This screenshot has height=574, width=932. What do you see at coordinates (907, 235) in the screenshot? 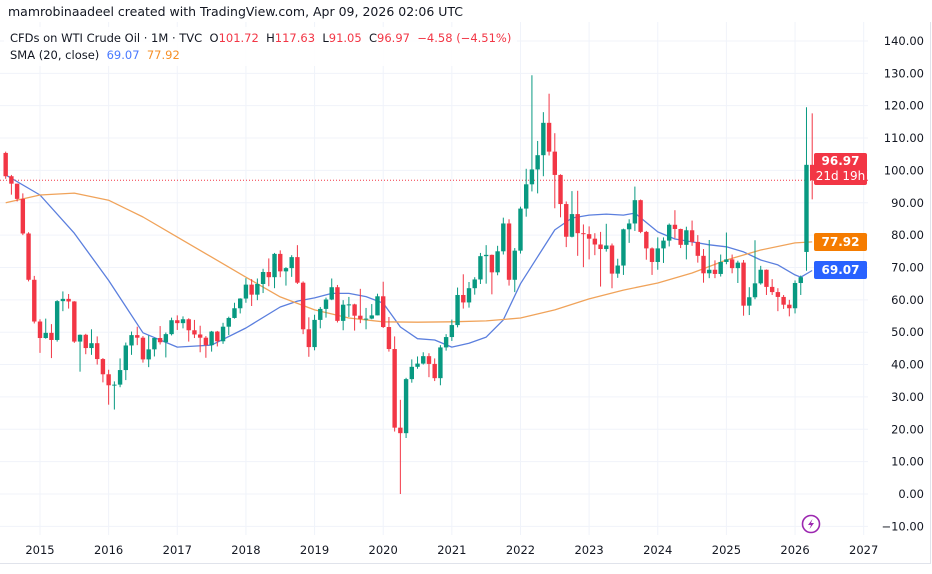
I see `y-tick-label: 80.00` at bounding box center [907, 235].